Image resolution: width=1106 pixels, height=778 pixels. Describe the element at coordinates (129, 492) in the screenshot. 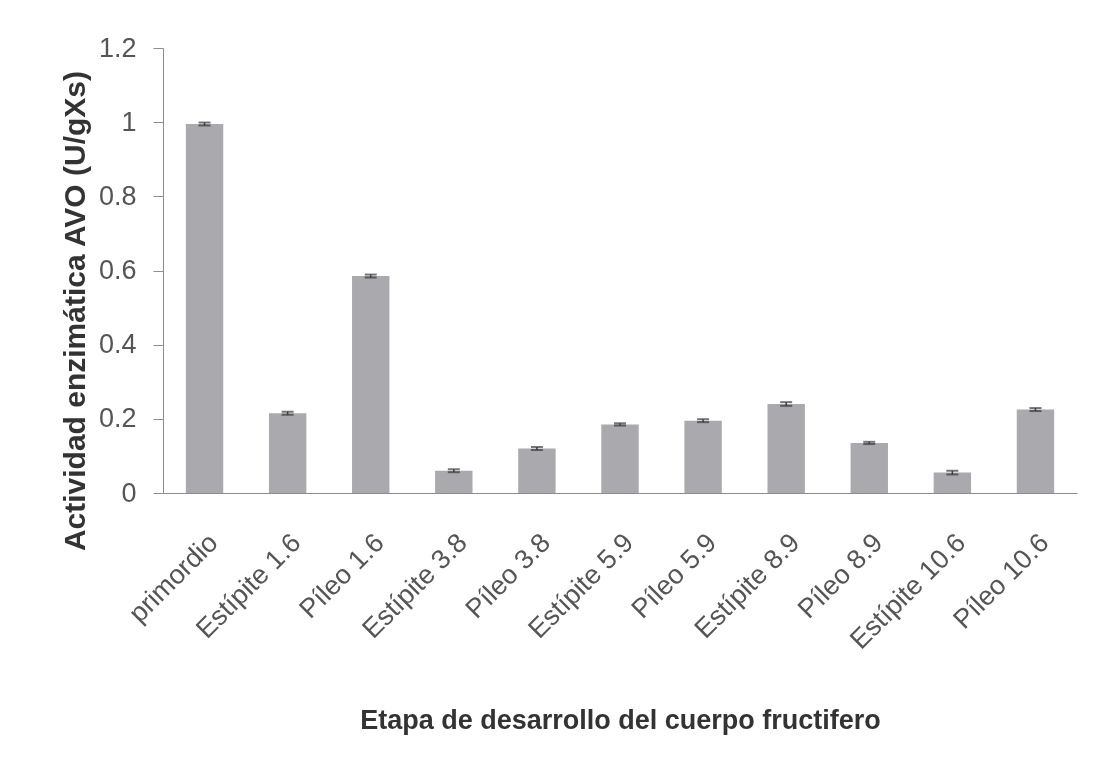

I see `y-tick-label: 0` at that location.